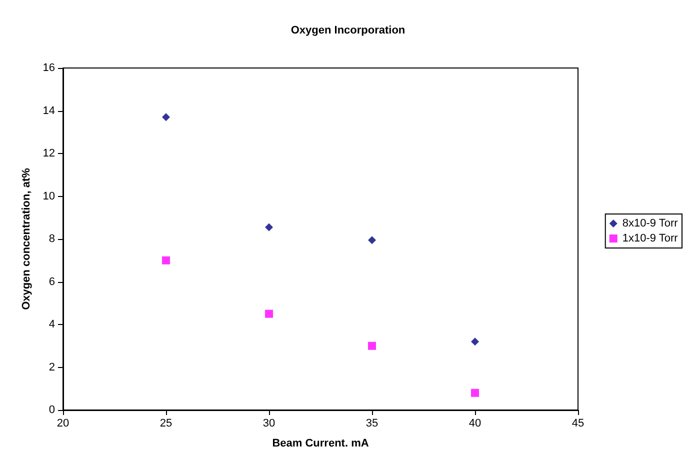 This screenshot has width=696, height=462. I want to click on x-tick-label: 40, so click(475, 424).